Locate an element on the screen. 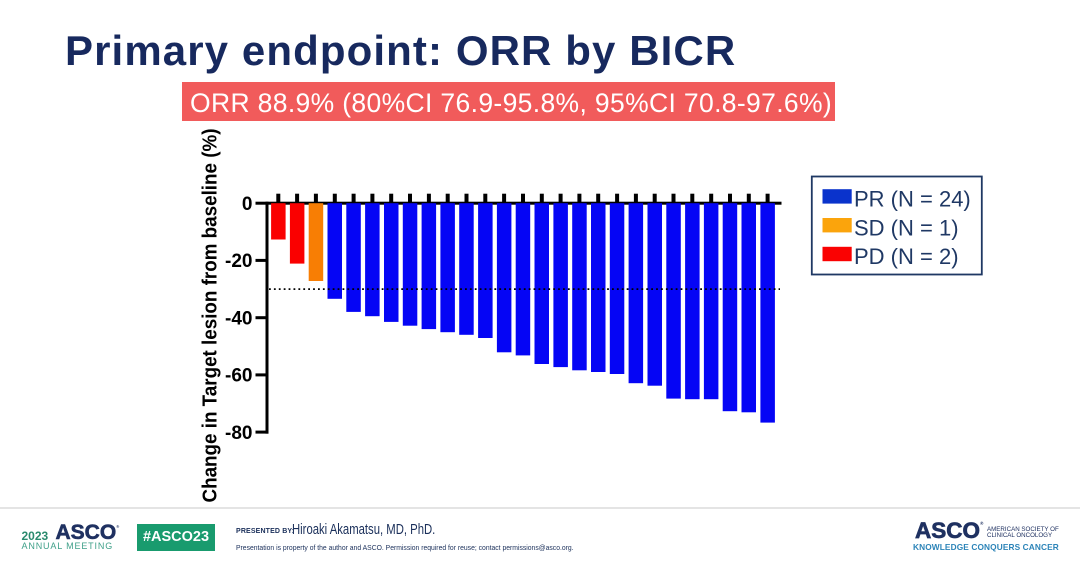 The height and width of the screenshot is (564, 1080). svg-text: -20 is located at coordinates (238, 261).